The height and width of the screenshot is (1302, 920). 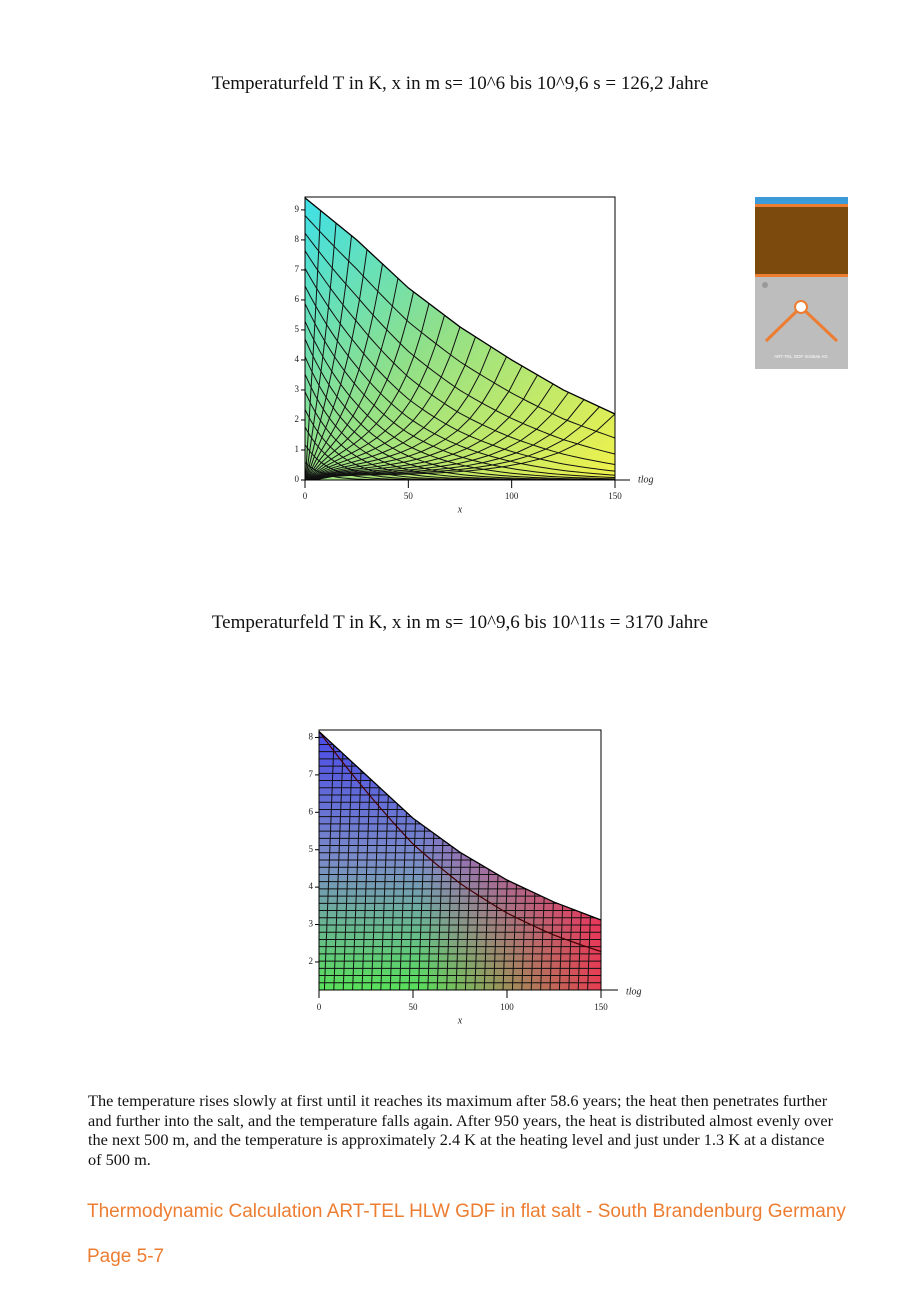 I want to click on y-tick-label: 9, so click(x=297, y=209).